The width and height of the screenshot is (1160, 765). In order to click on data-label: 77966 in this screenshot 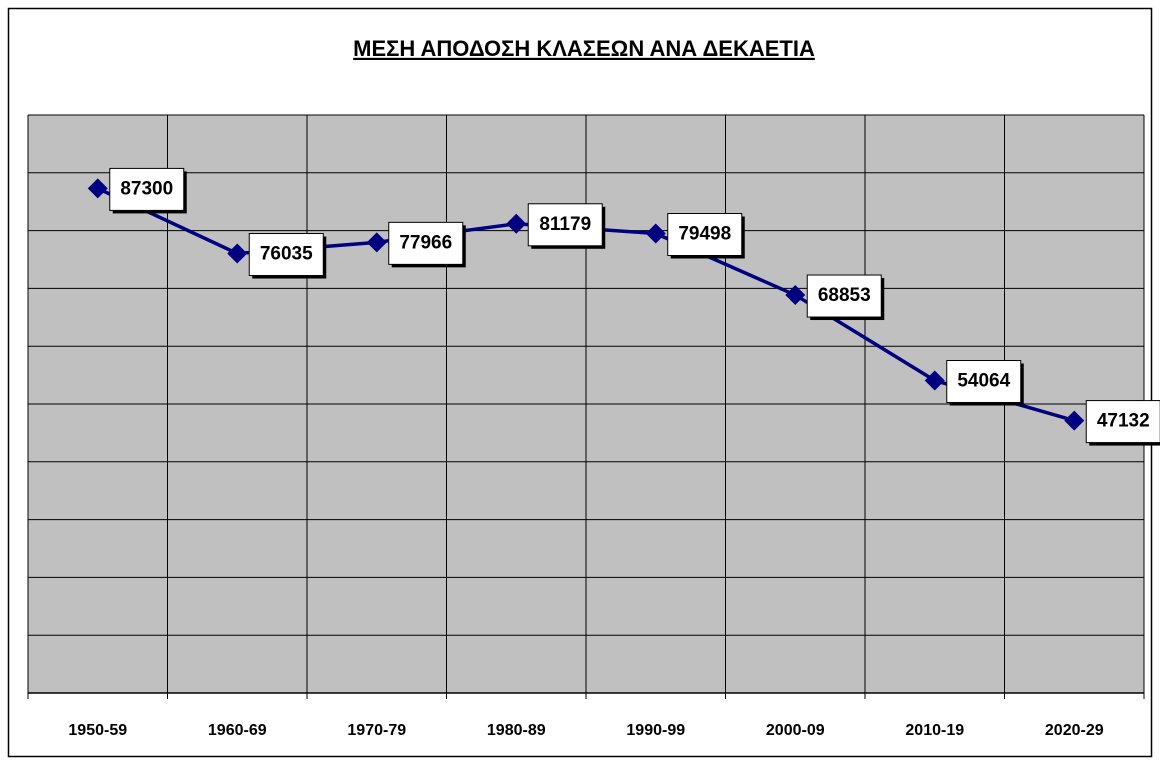, I will do `click(425, 242)`.